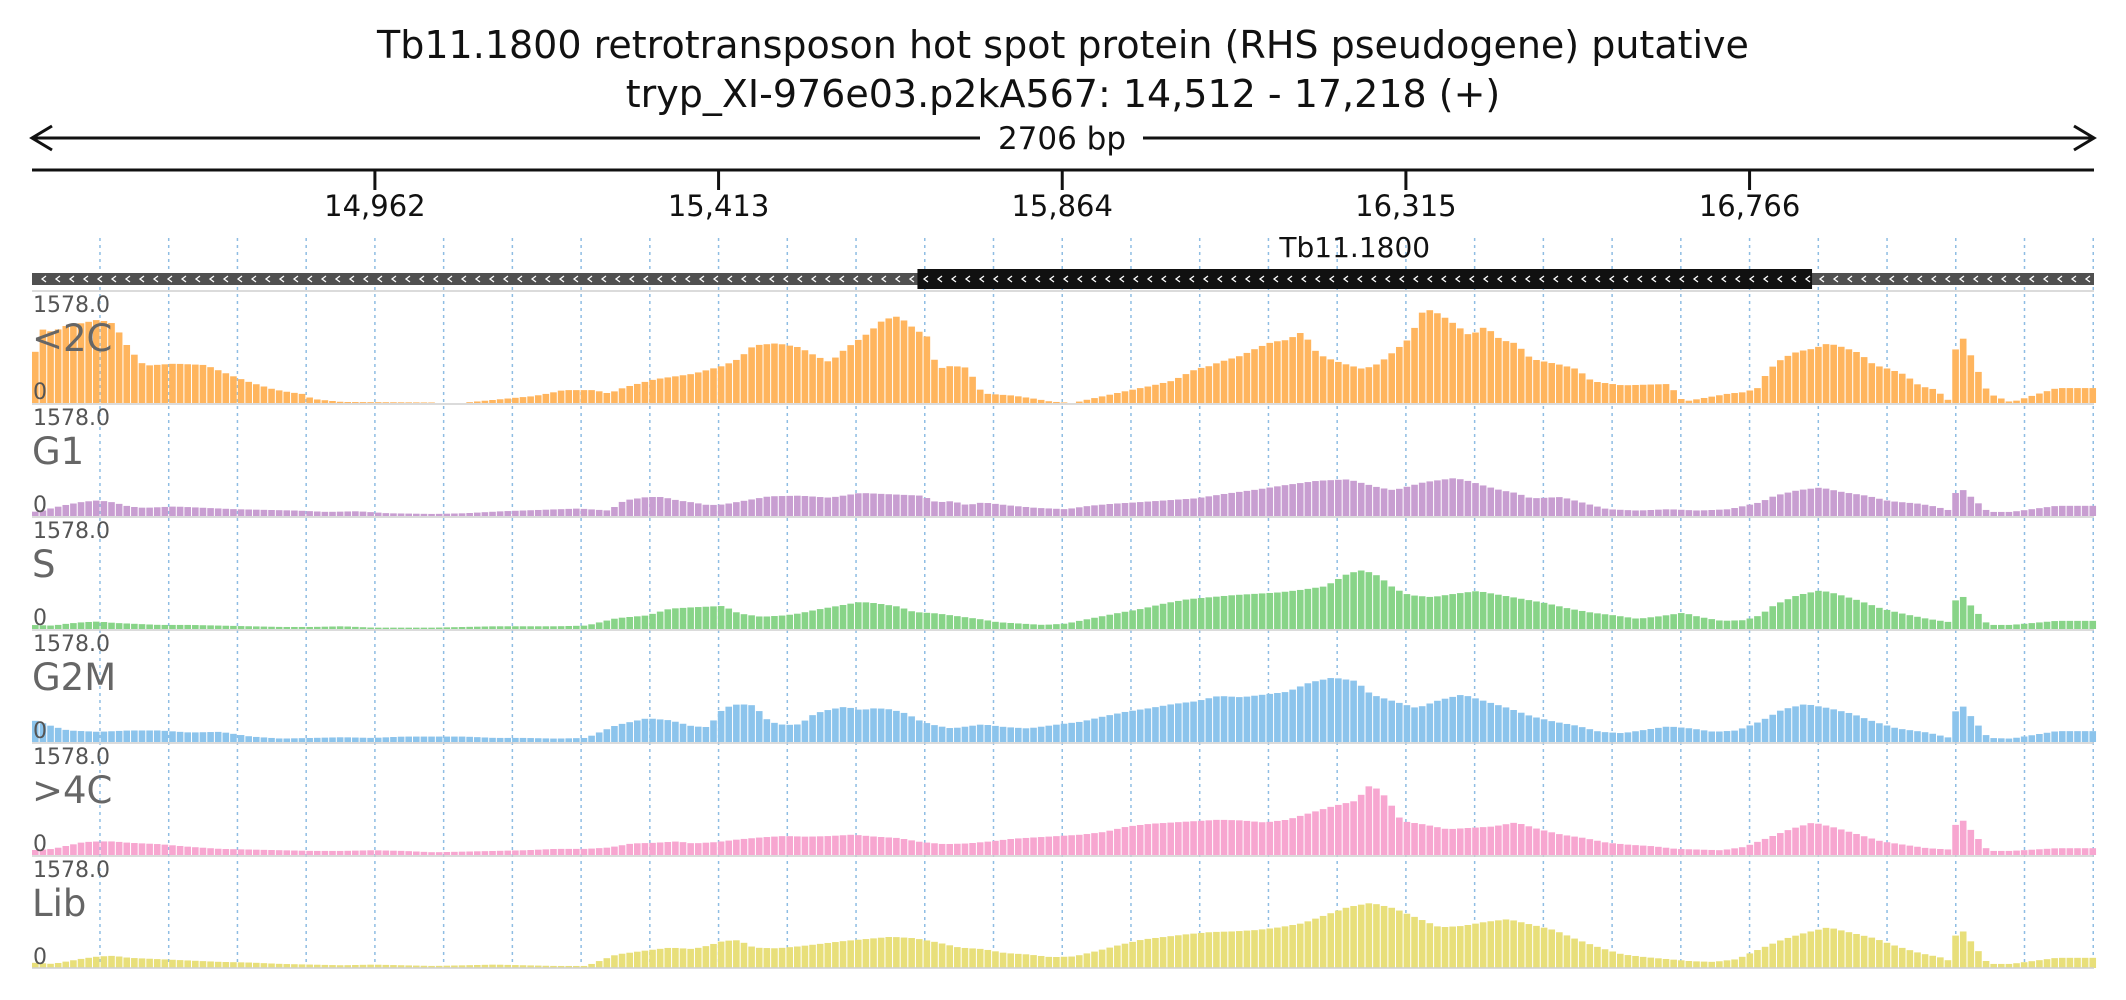  What do you see at coordinates (1365, 279) in the screenshot?
I see `gene-feature` at bounding box center [1365, 279].